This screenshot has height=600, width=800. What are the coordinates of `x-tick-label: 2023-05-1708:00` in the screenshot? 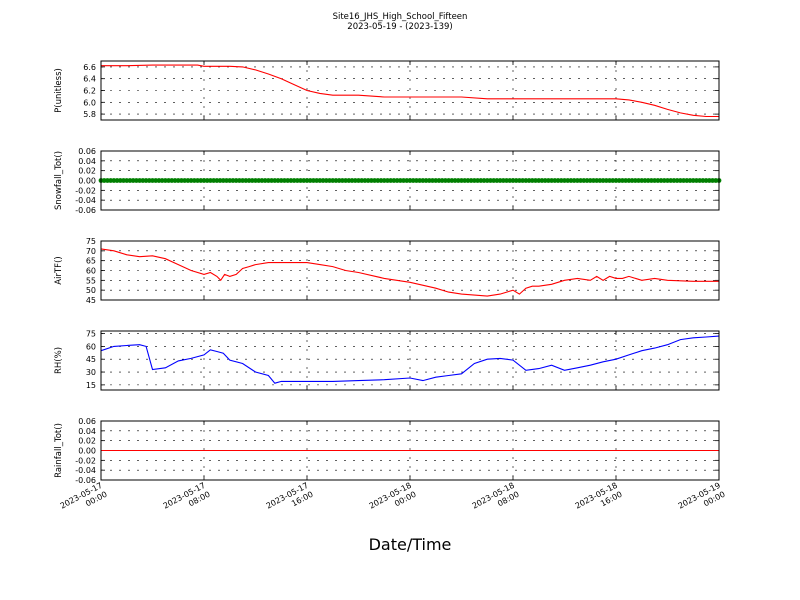 It's located at (187, 500).